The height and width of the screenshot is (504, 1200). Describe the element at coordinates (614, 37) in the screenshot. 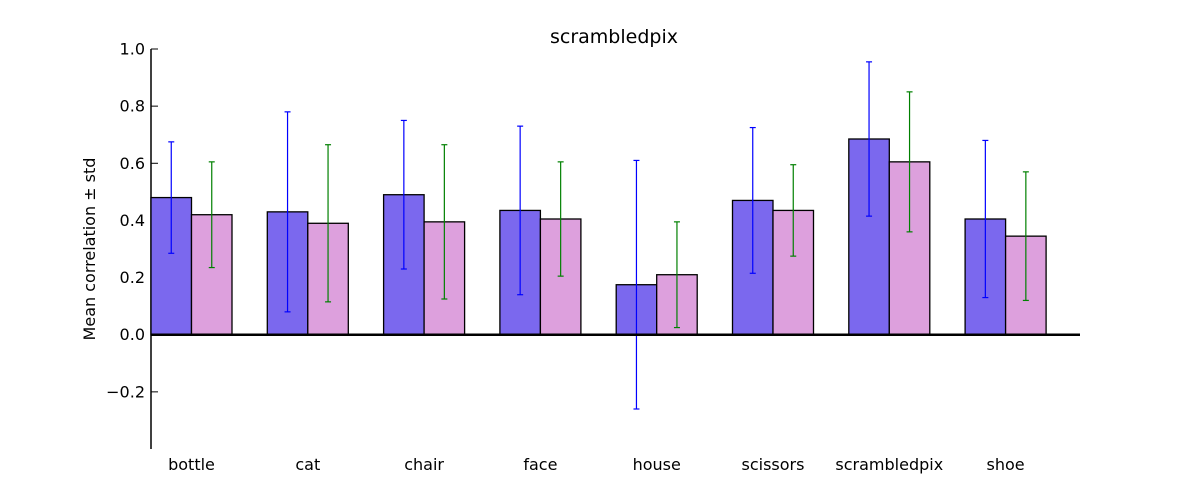

I see `chart-title: scrambledpix` at that location.